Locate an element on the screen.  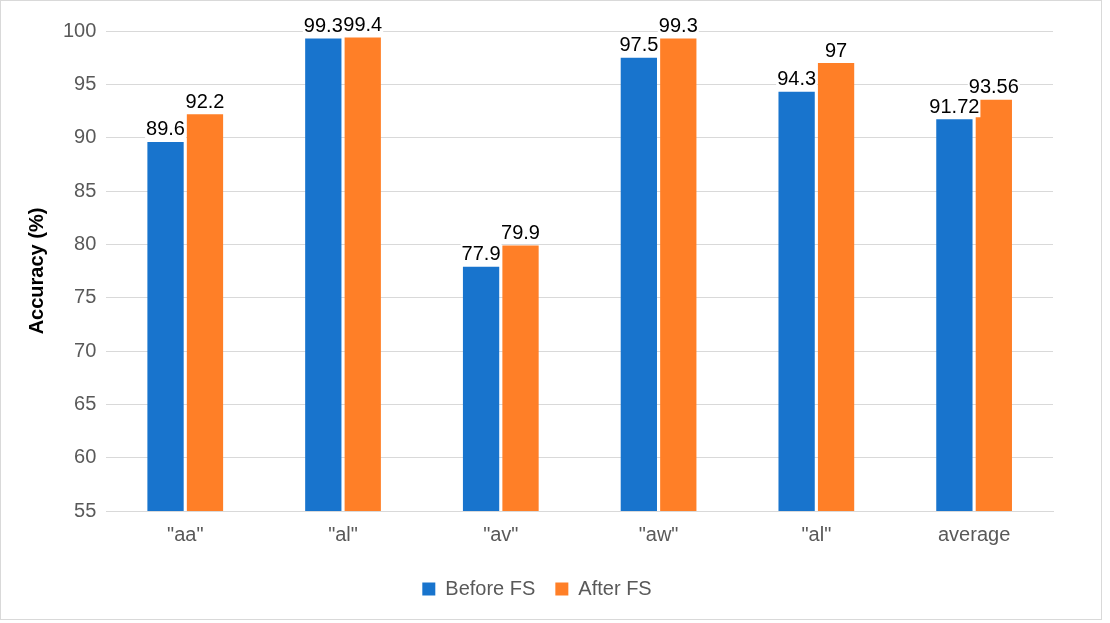
legend-label: After FS is located at coordinates (615, 587).